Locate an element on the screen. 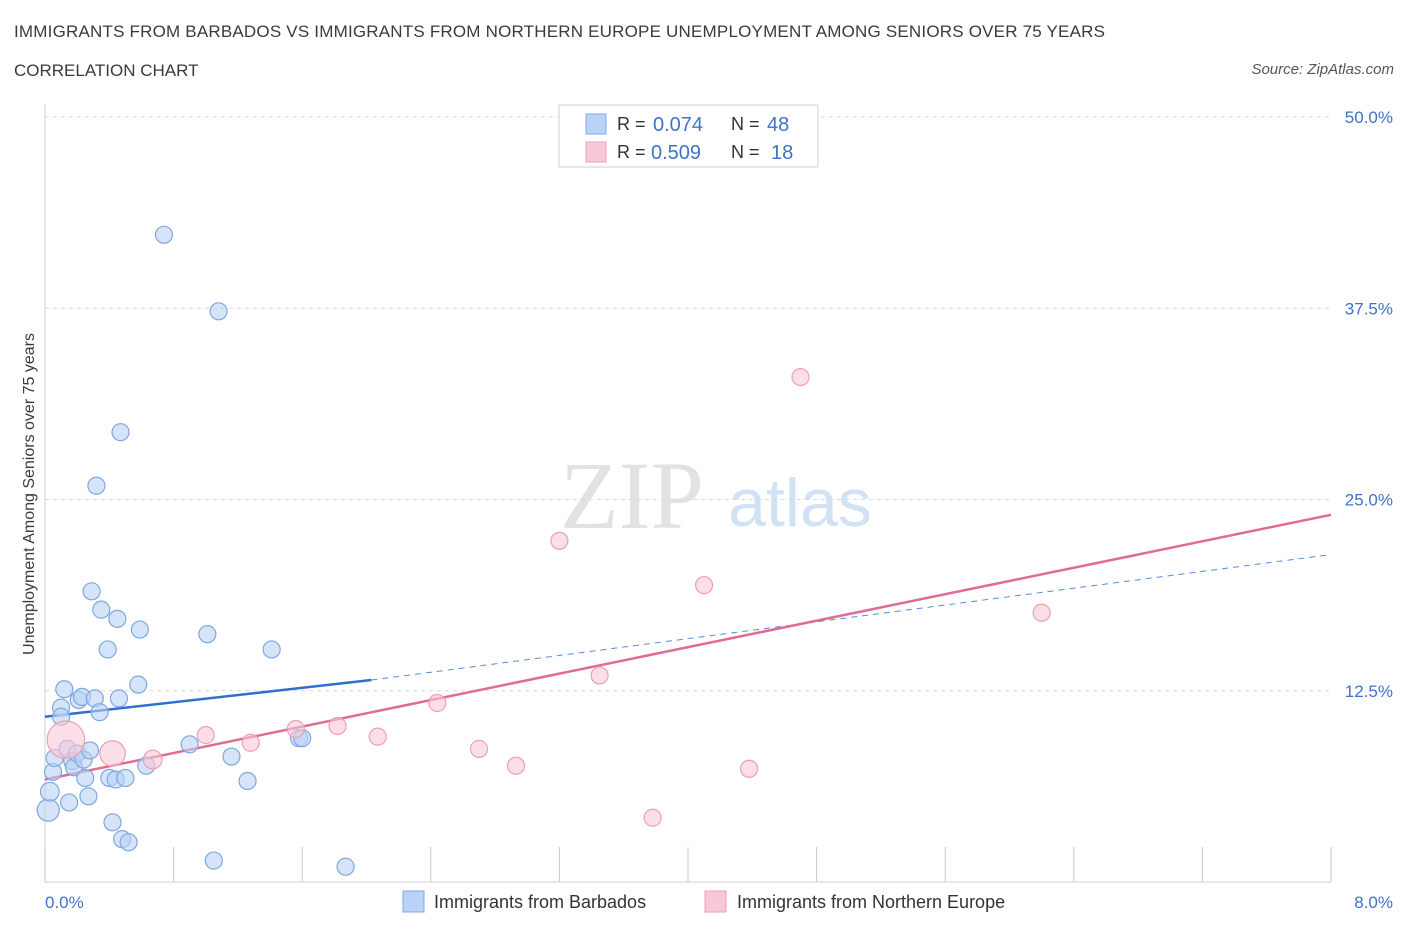  x-tick-marks is located at coordinates (688, 864).